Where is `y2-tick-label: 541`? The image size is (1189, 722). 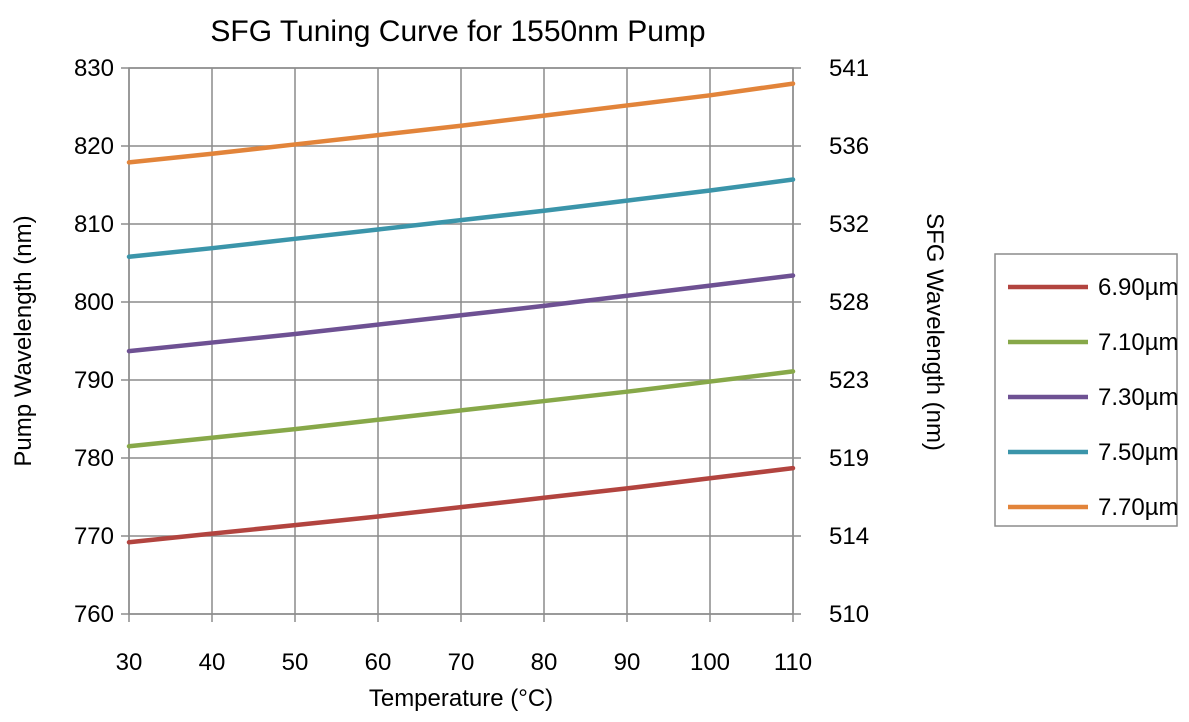
y2-tick-label: 541 is located at coordinates (849, 68).